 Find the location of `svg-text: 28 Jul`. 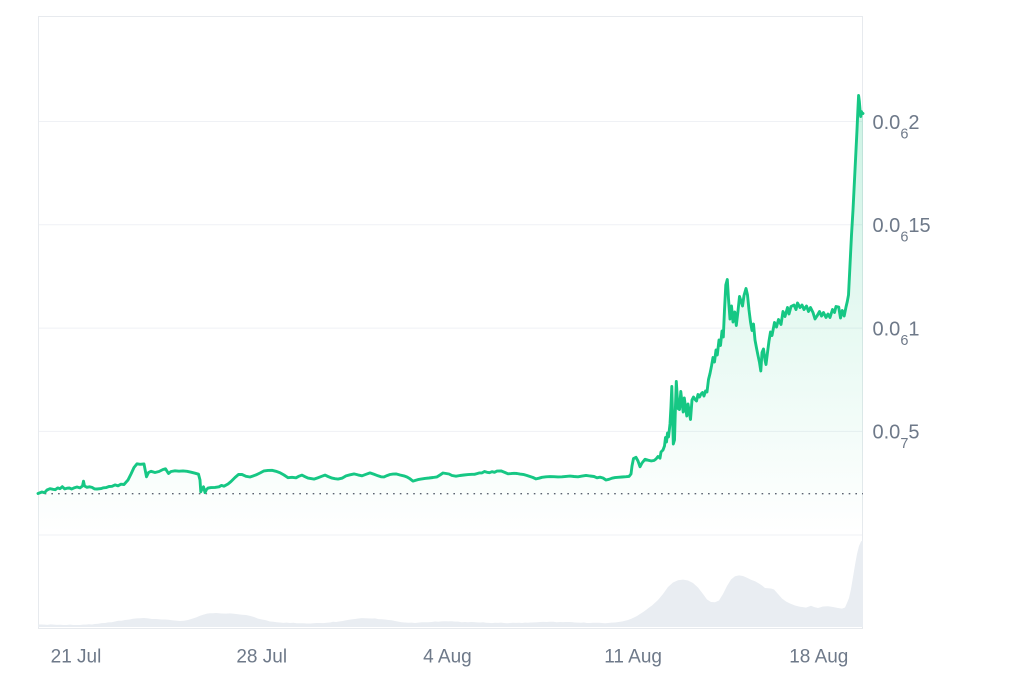

svg-text: 28 Jul is located at coordinates (261, 656).